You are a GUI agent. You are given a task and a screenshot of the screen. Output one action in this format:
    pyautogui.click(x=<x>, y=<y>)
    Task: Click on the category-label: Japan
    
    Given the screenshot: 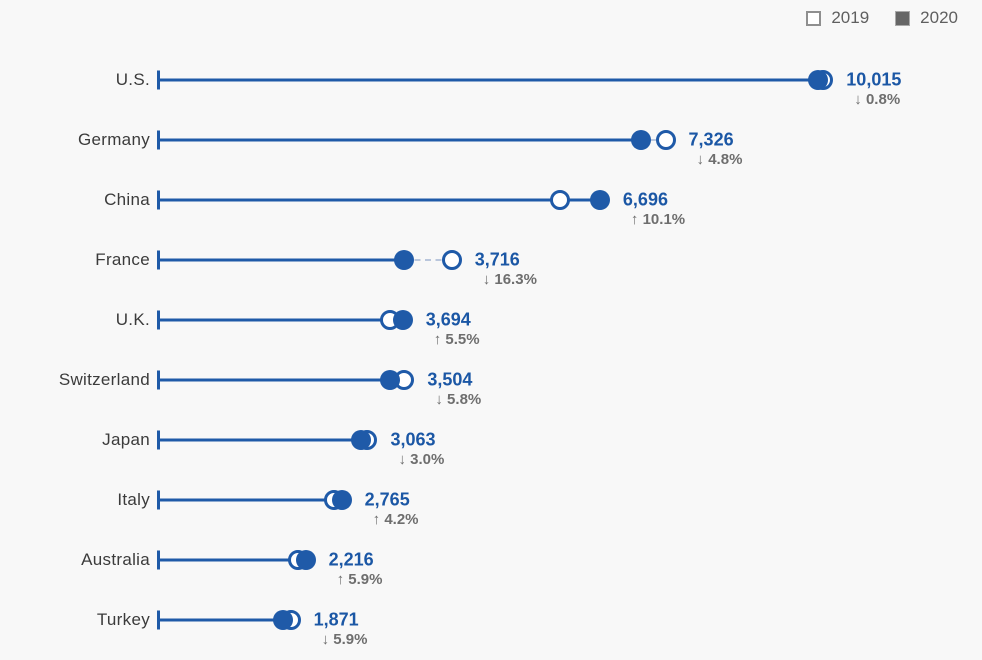 What is the action you would take?
    pyautogui.click(x=126, y=439)
    